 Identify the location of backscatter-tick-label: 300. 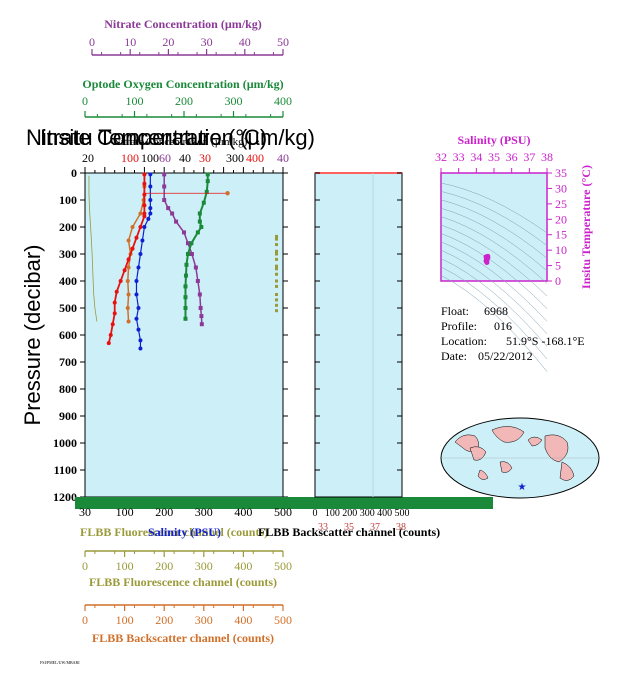
(204, 620).